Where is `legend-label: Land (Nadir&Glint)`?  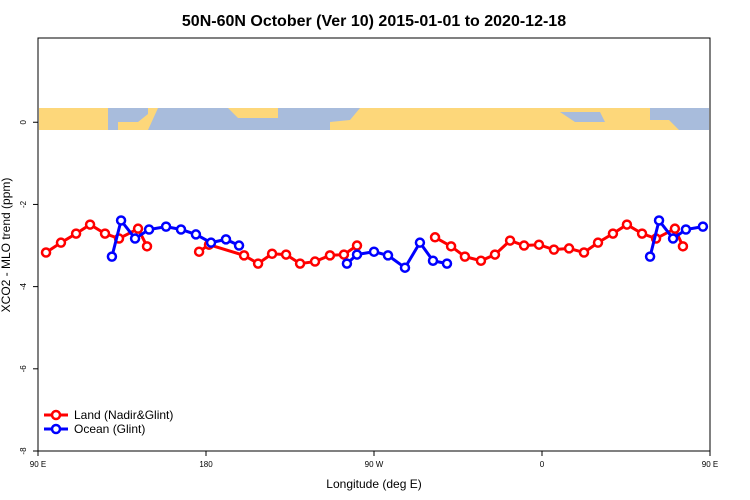
legend-label: Land (Nadir&Glint) is located at coordinates (123, 415).